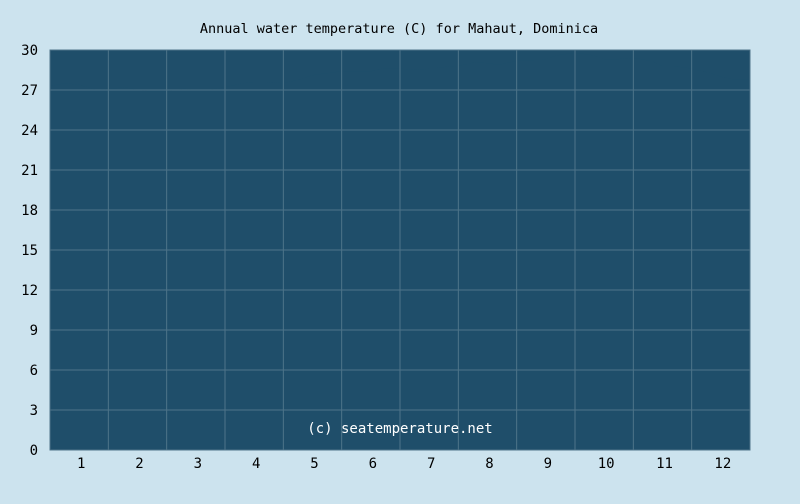 This screenshot has width=800, height=504. Describe the element at coordinates (29, 91) in the screenshot. I see `y-tick-label: 27` at that location.